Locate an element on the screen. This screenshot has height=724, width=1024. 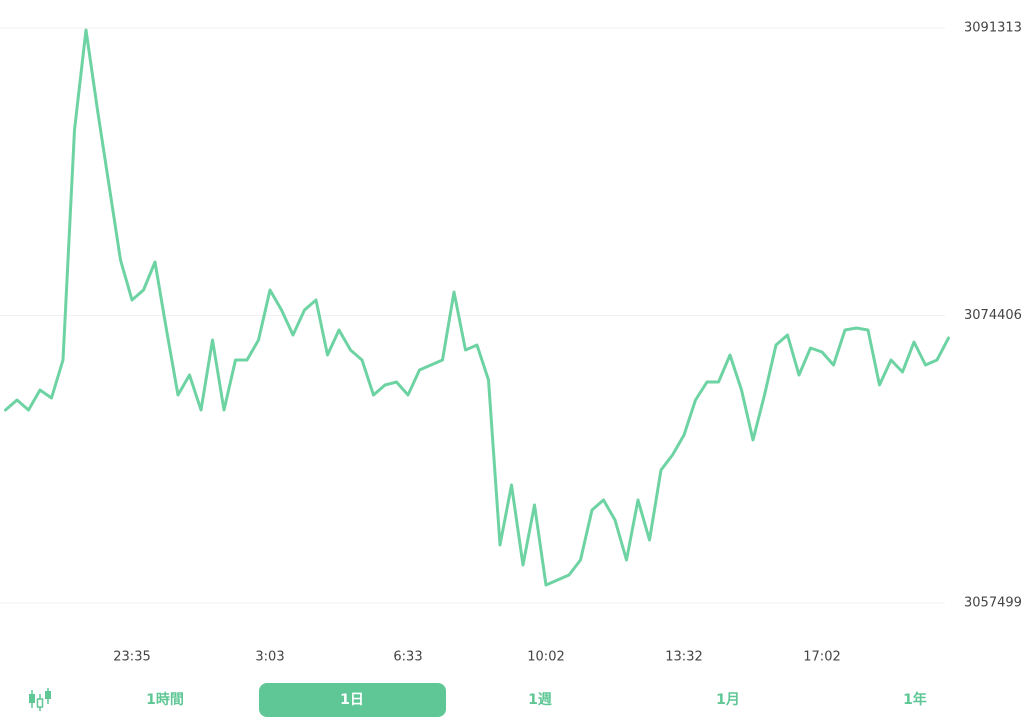
y-tick-label: 3074406 is located at coordinates (993, 315).